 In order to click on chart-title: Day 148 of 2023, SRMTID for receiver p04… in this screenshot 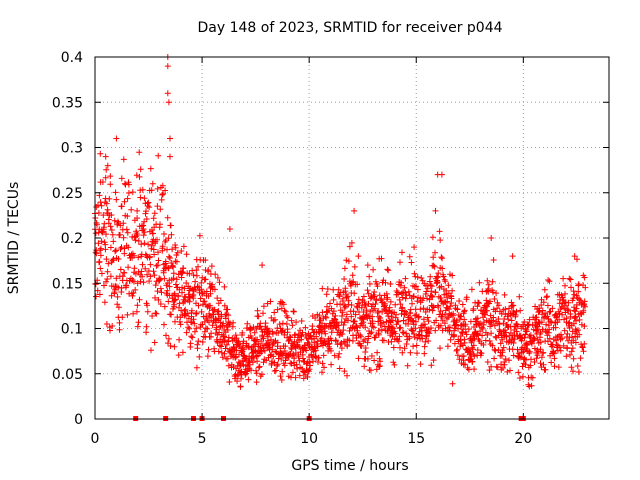, I will do `click(349, 28)`.